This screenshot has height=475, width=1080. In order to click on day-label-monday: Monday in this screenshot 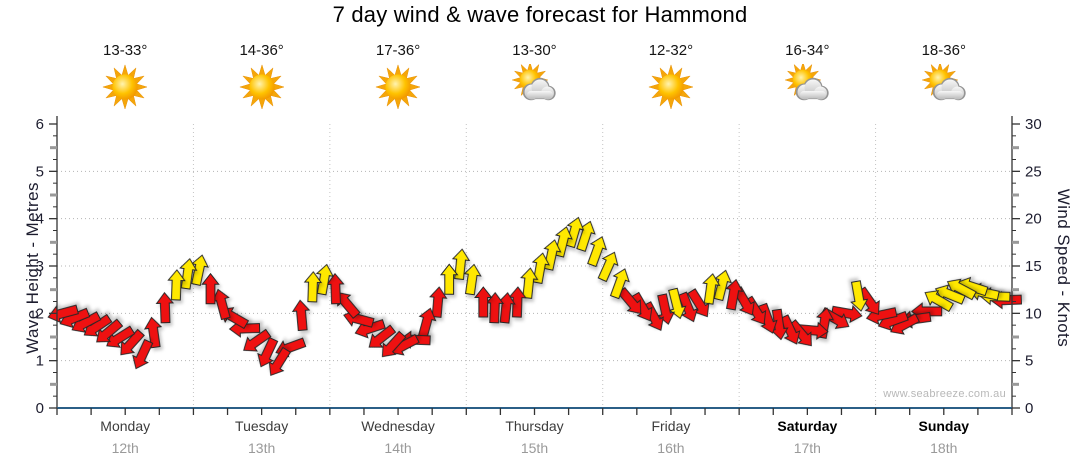, I will do `click(125, 426)`.